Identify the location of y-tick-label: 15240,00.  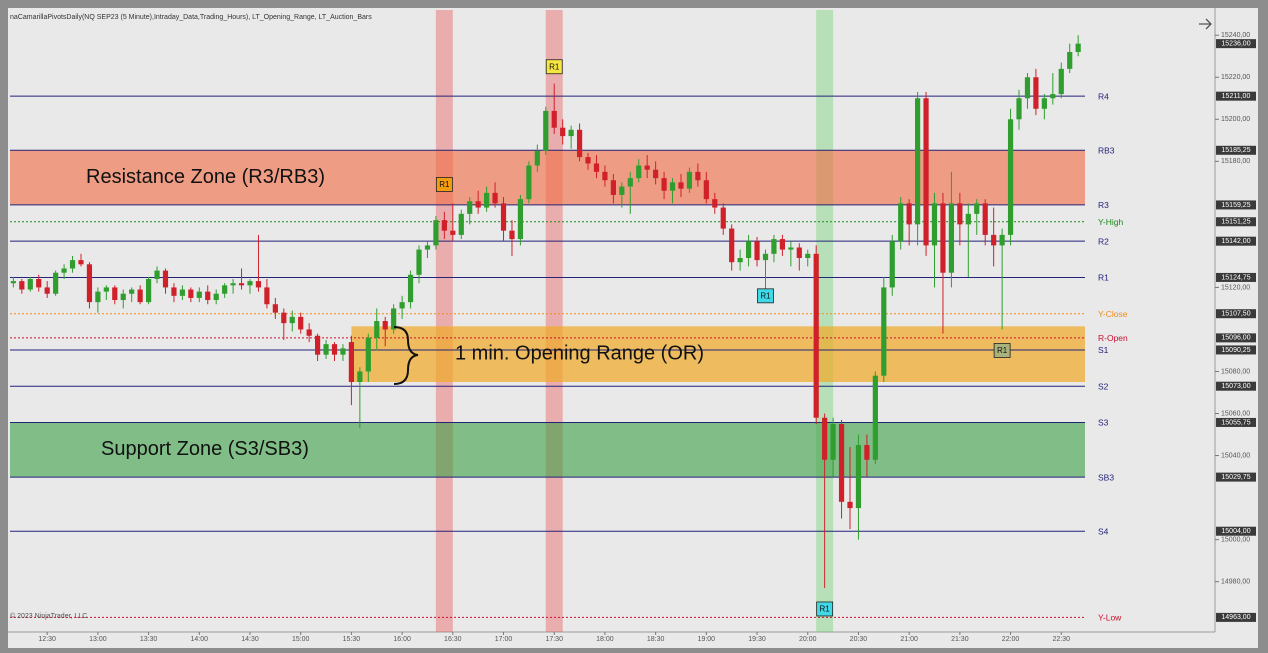
(1235, 35).